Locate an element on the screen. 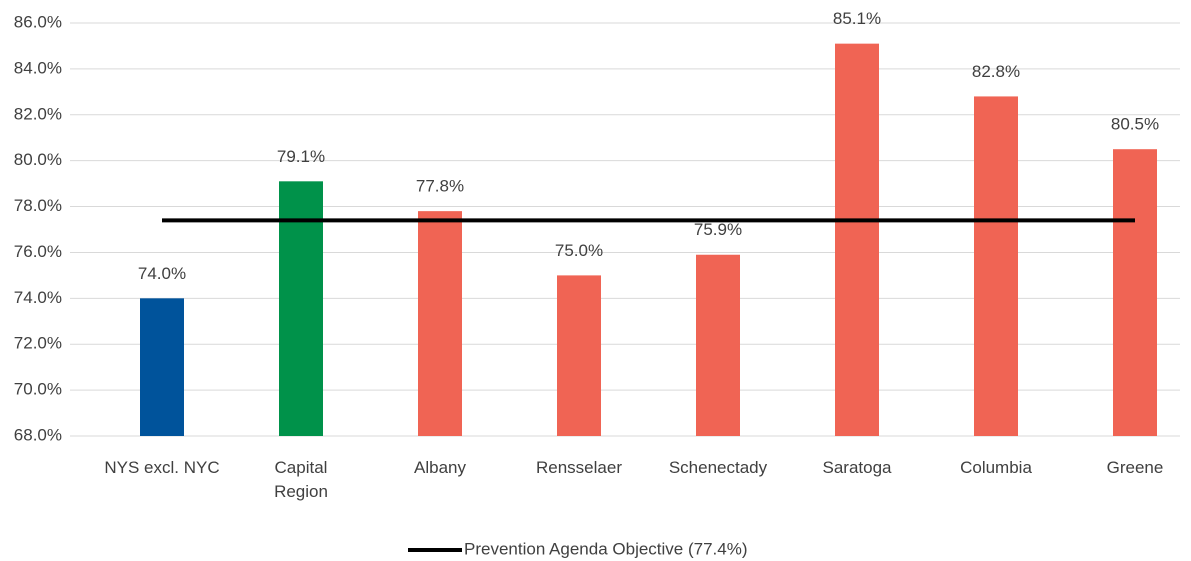  y-tick-label: 72.0% is located at coordinates (38, 343).